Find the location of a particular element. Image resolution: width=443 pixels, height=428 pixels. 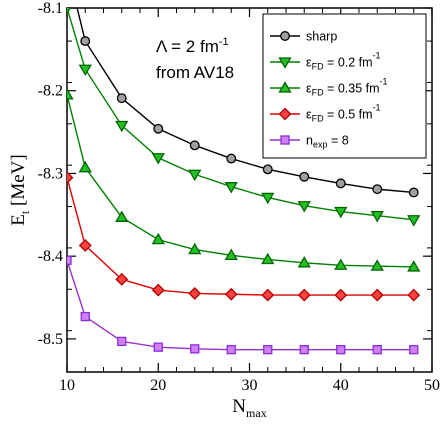

x-axis-title-sub: max is located at coordinates (256, 413).